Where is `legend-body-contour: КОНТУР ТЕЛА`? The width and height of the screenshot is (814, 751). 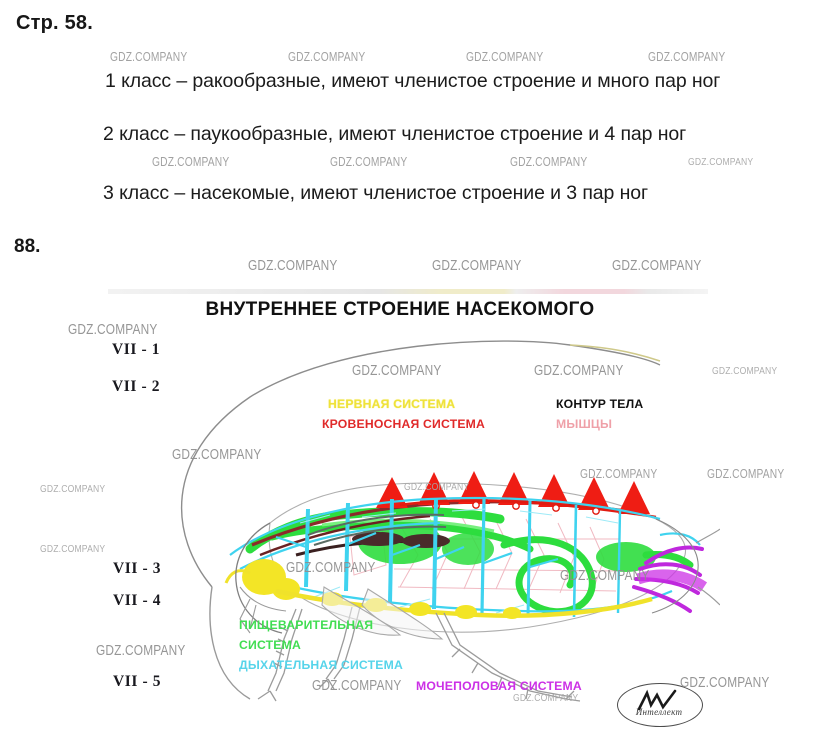
legend-body-contour: КОНТУР ТЕЛА is located at coordinates (600, 404).